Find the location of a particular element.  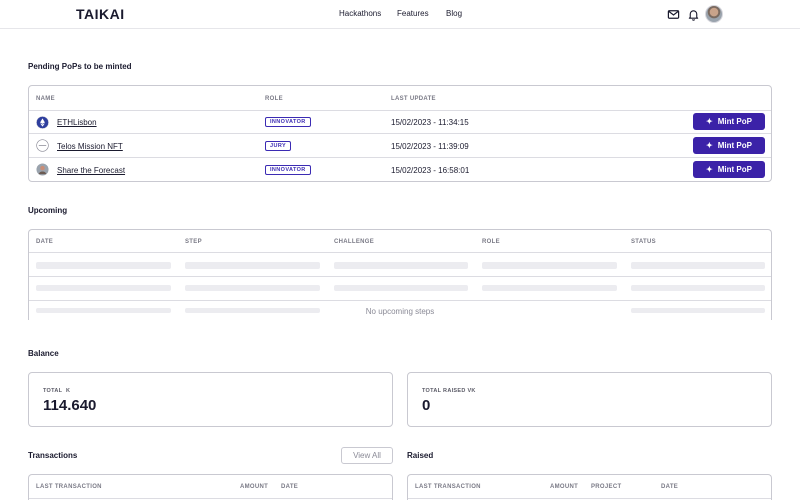

column-header-name: NAME is located at coordinates (45, 99).